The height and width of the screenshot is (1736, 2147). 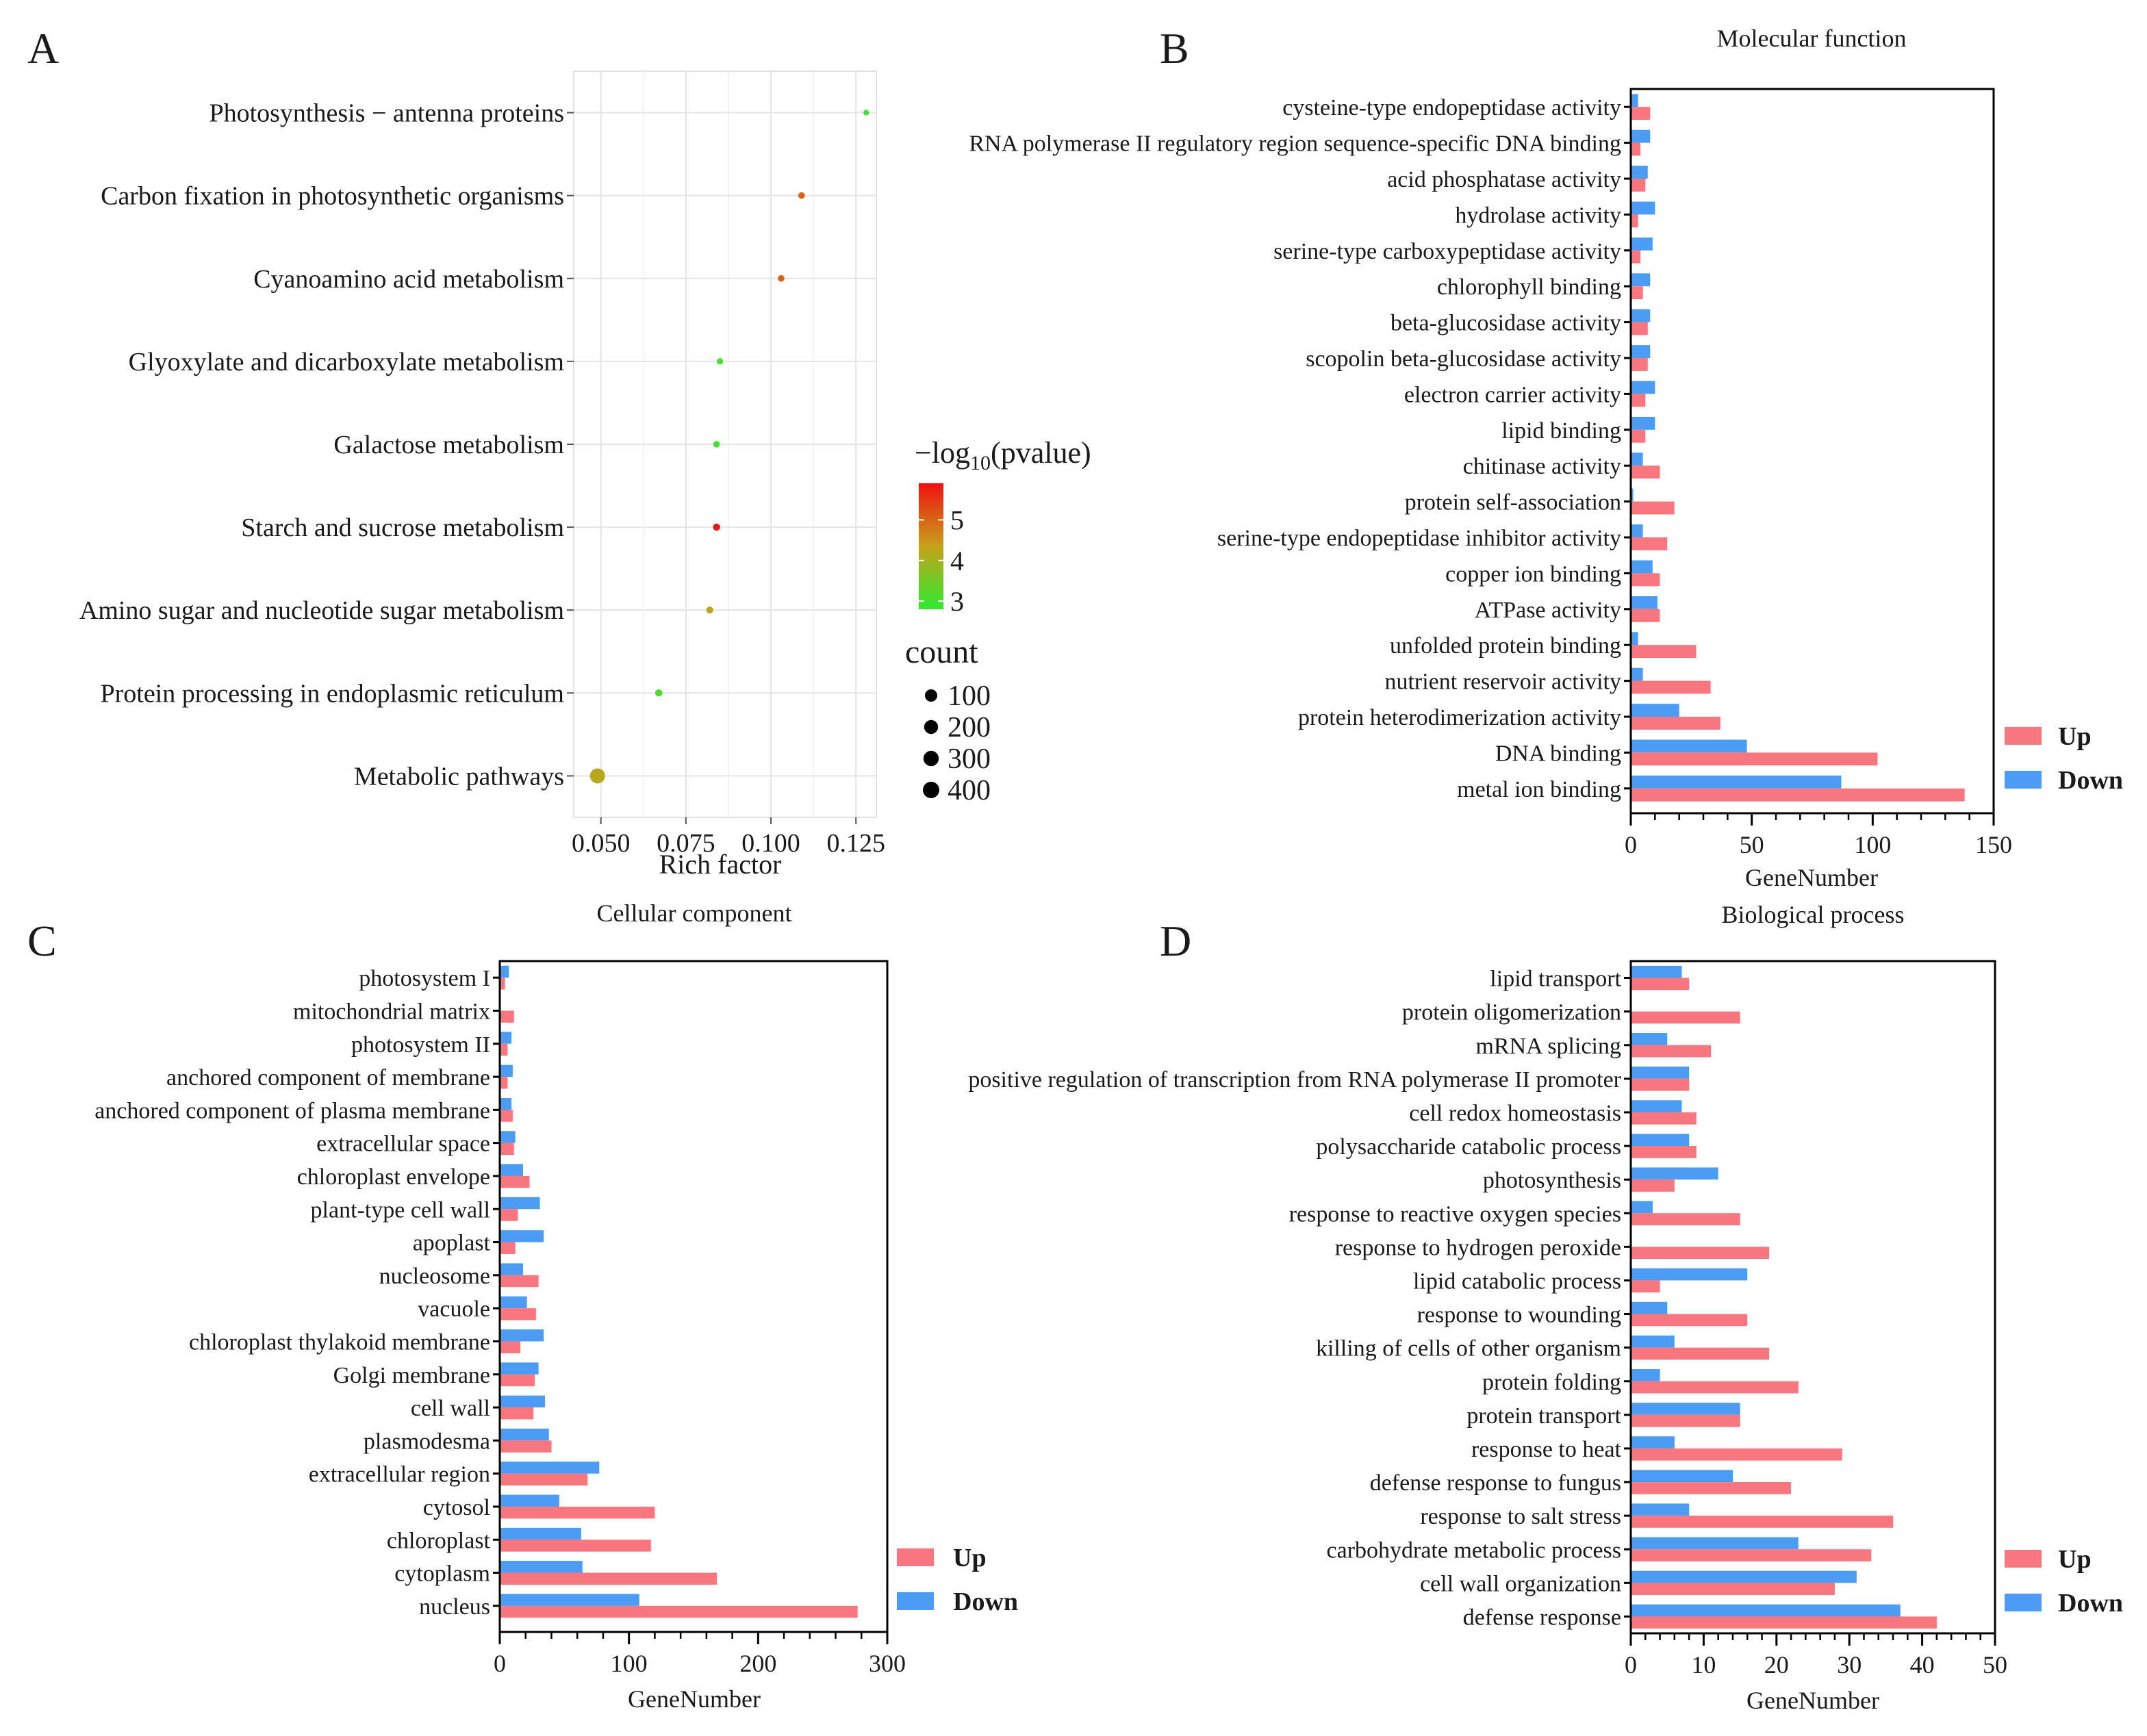 I want to click on color-legend-ticks: 5 4 3, so click(x=941, y=561).